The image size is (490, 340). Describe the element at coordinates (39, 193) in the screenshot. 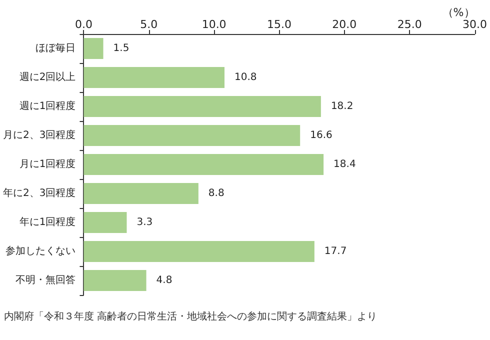

I see `y-tick-label: 年に2、3回程度` at that location.